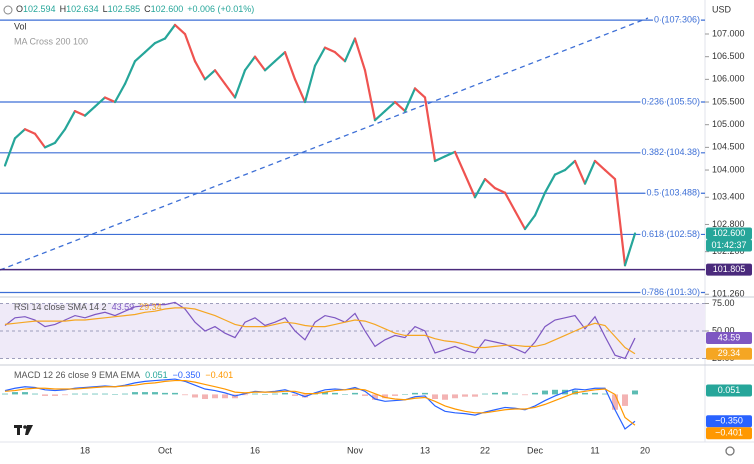  What do you see at coordinates (105, 9) in the screenshot?
I see `ohlc-key: L` at bounding box center [105, 9].